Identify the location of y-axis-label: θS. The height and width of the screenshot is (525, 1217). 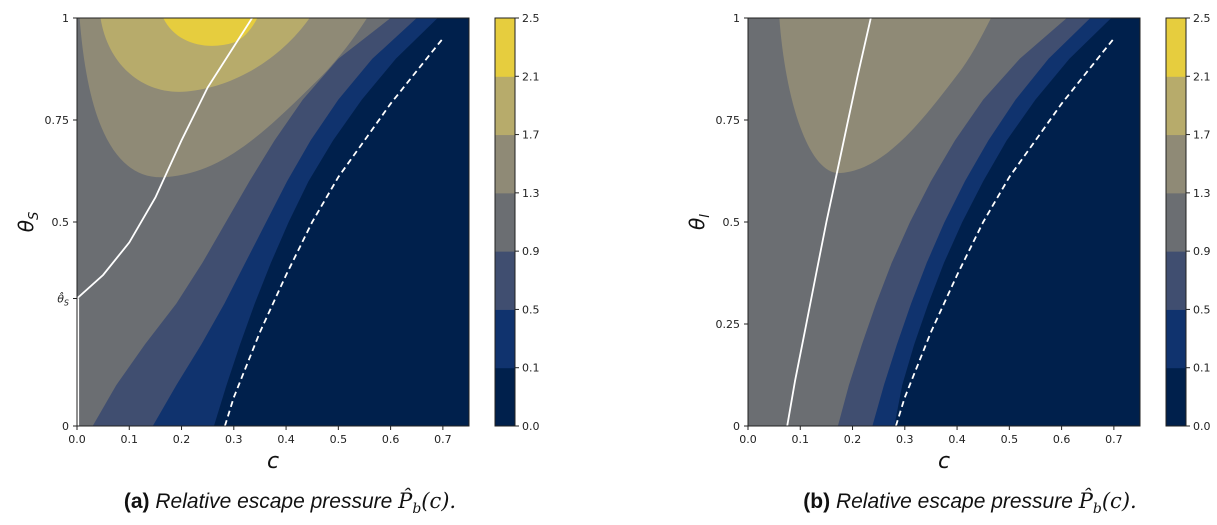
(28, 222).